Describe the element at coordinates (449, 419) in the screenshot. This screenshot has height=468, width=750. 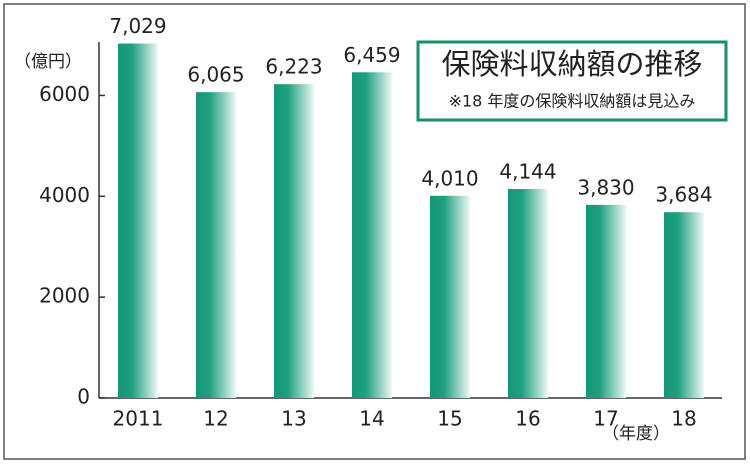
I see `x-tick-label: 15` at that location.